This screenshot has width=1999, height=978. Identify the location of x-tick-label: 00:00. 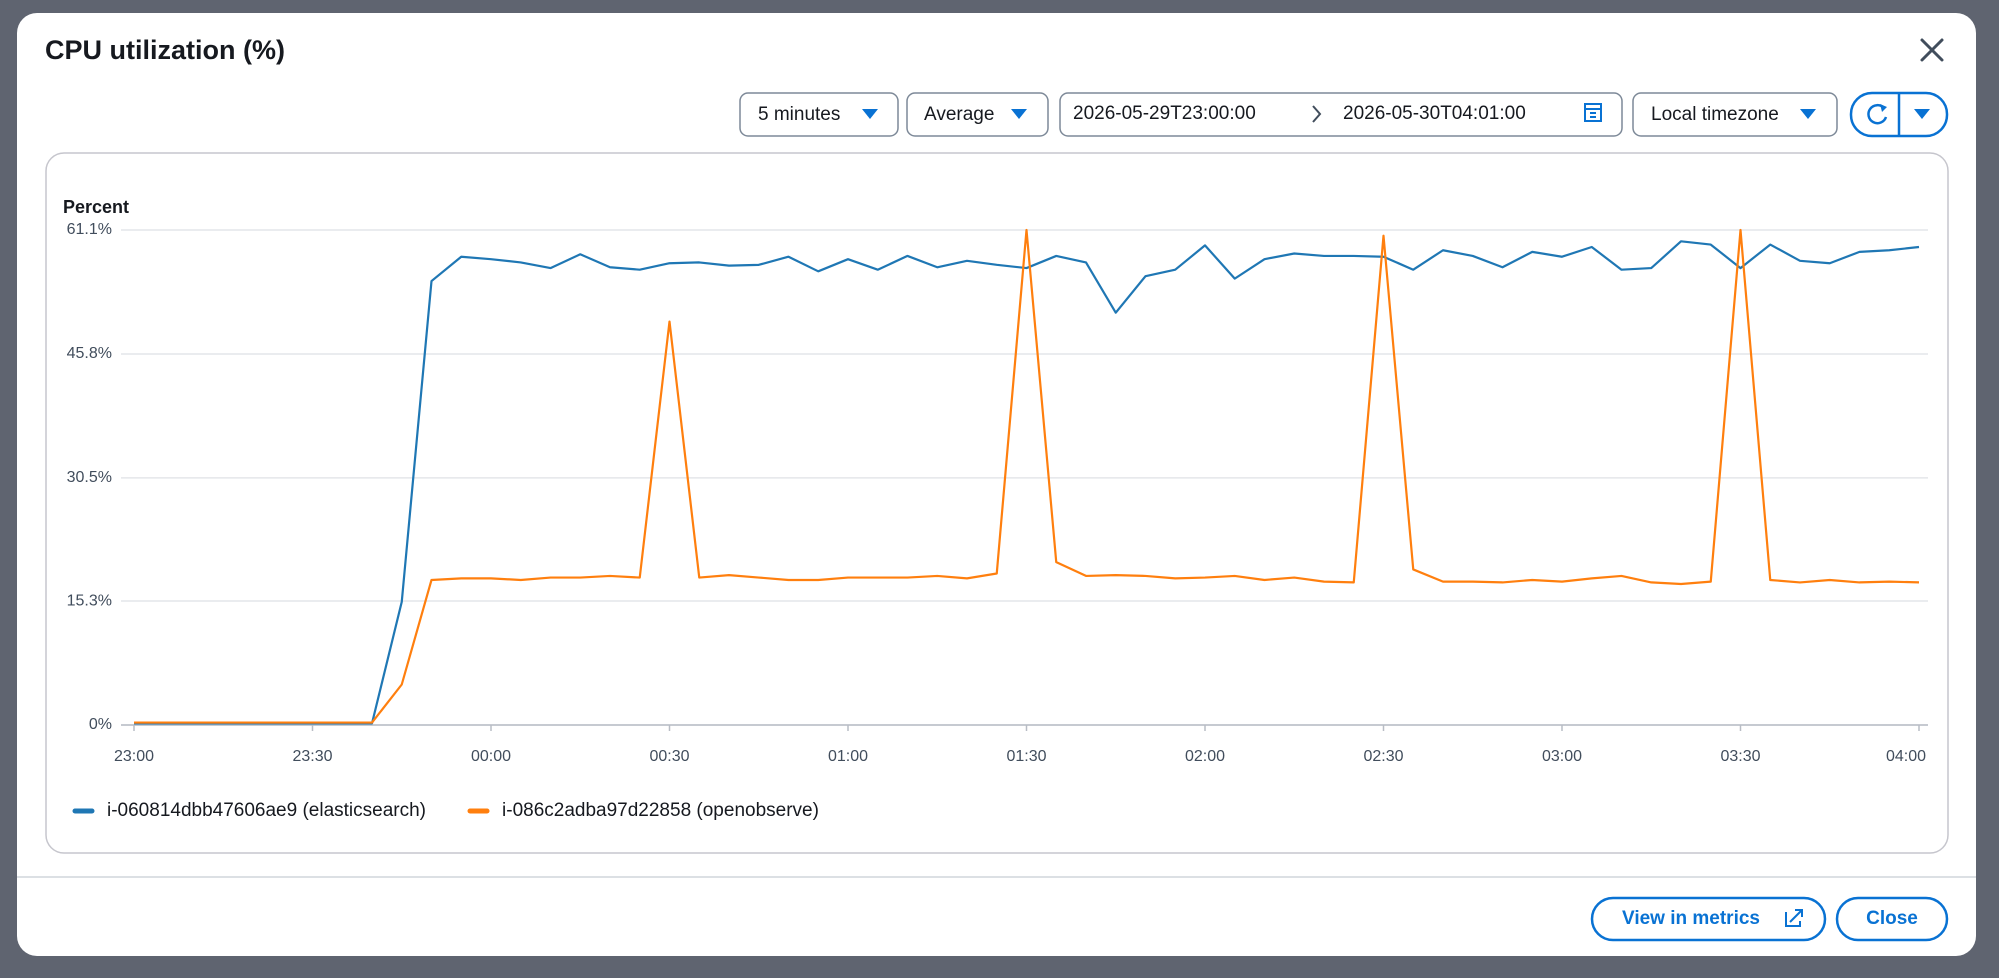
(491, 756).